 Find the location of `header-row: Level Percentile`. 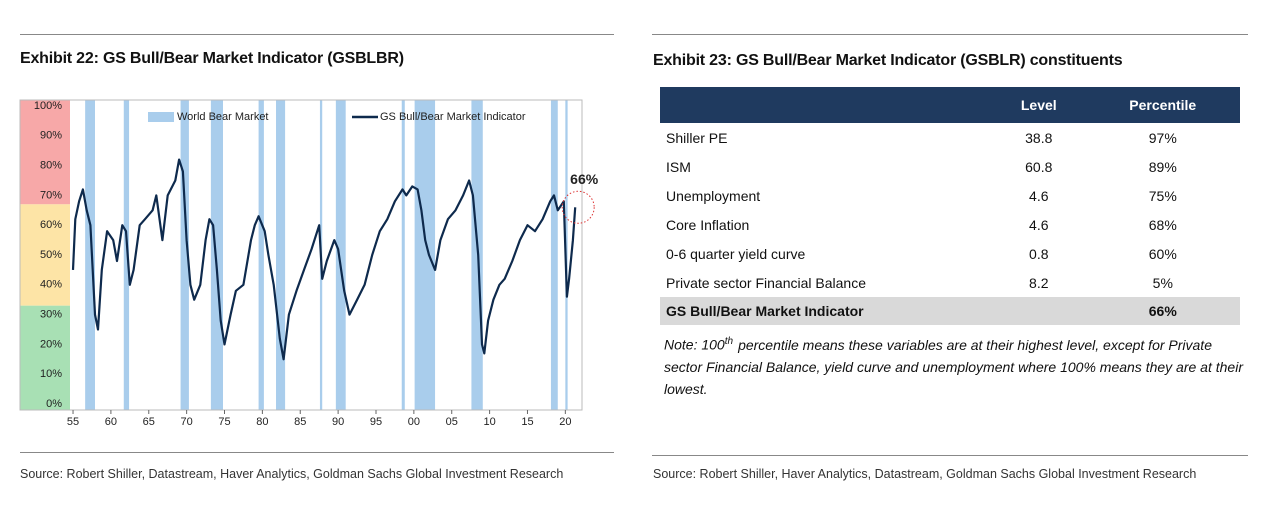

header-row: Level Percentile is located at coordinates (950, 105).